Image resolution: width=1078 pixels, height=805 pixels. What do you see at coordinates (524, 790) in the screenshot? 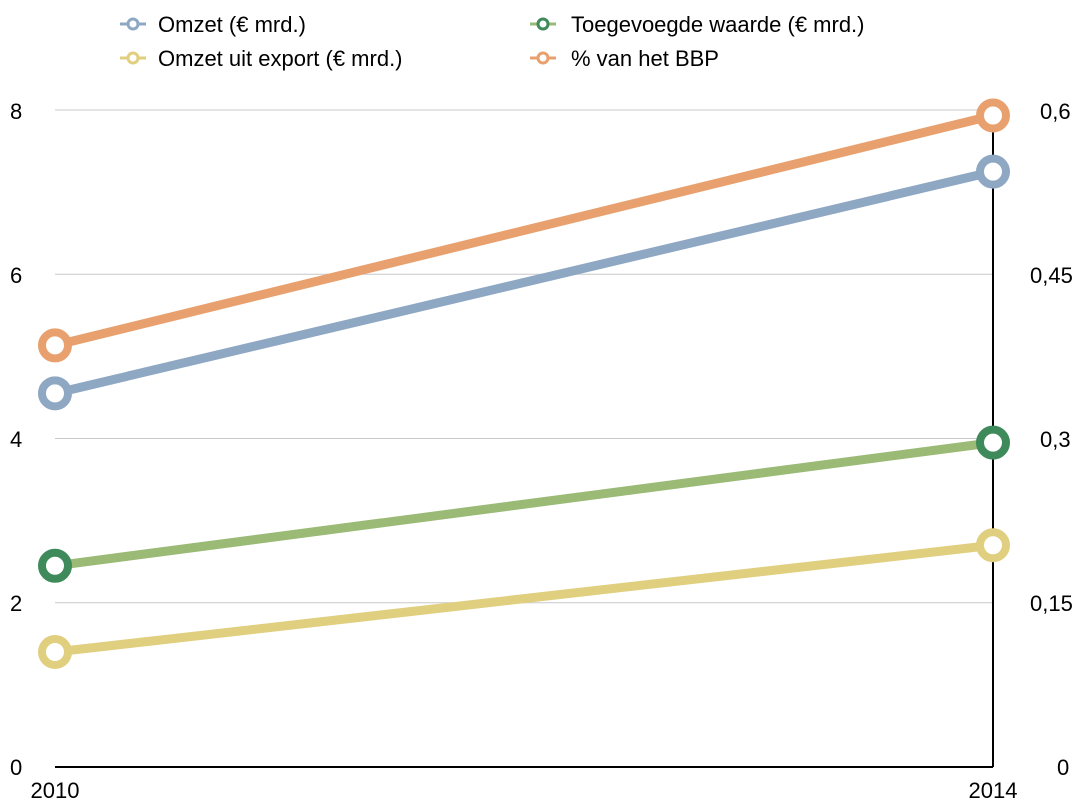
I see `x-axis-ticks: 2010 2014` at bounding box center [524, 790].